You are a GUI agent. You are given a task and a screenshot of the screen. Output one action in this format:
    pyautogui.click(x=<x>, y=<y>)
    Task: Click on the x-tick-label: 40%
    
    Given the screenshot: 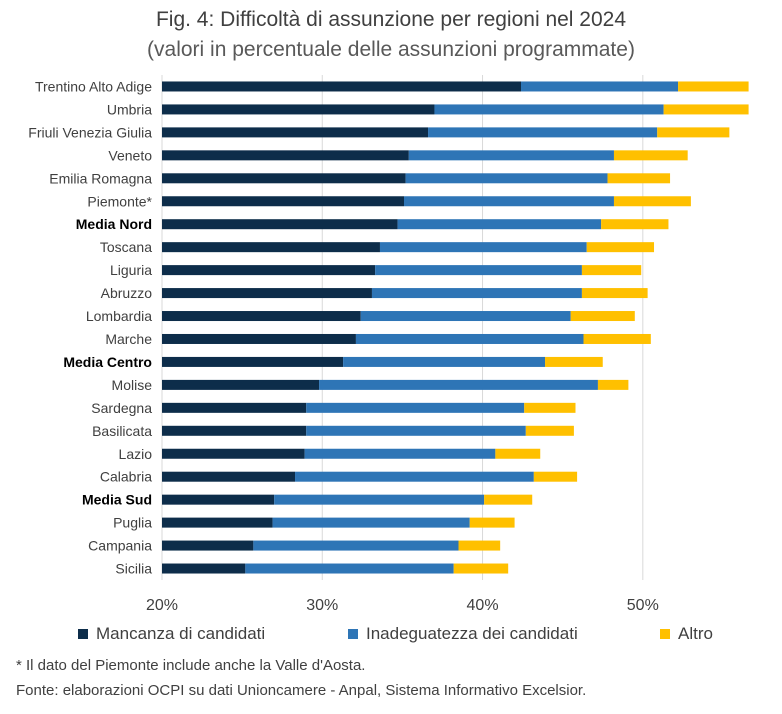 What is the action you would take?
    pyautogui.click(x=483, y=605)
    